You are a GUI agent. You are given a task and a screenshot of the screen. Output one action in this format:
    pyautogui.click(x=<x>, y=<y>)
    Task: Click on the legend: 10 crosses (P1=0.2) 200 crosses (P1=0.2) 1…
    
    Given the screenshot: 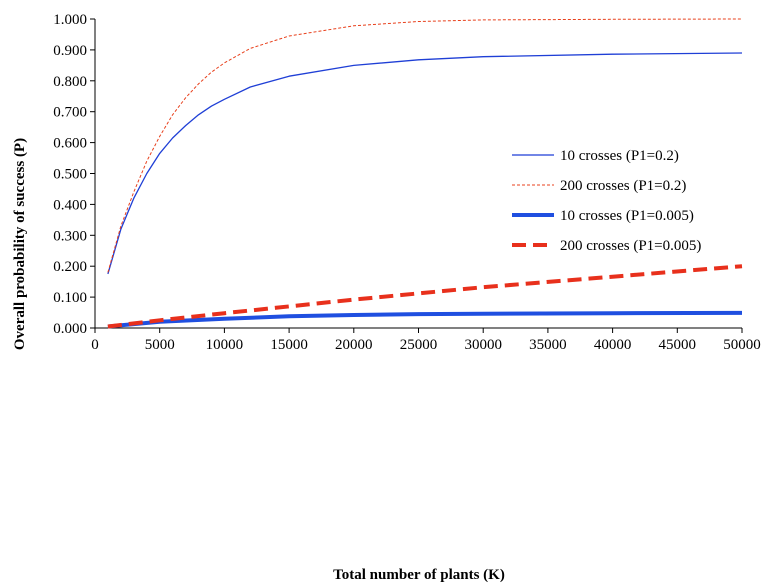 What is the action you would take?
    pyautogui.click(x=606, y=201)
    